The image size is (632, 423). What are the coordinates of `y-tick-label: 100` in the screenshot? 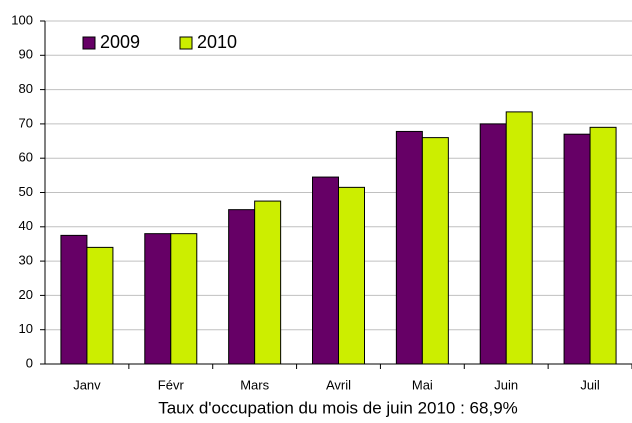 It's located at (22, 19).